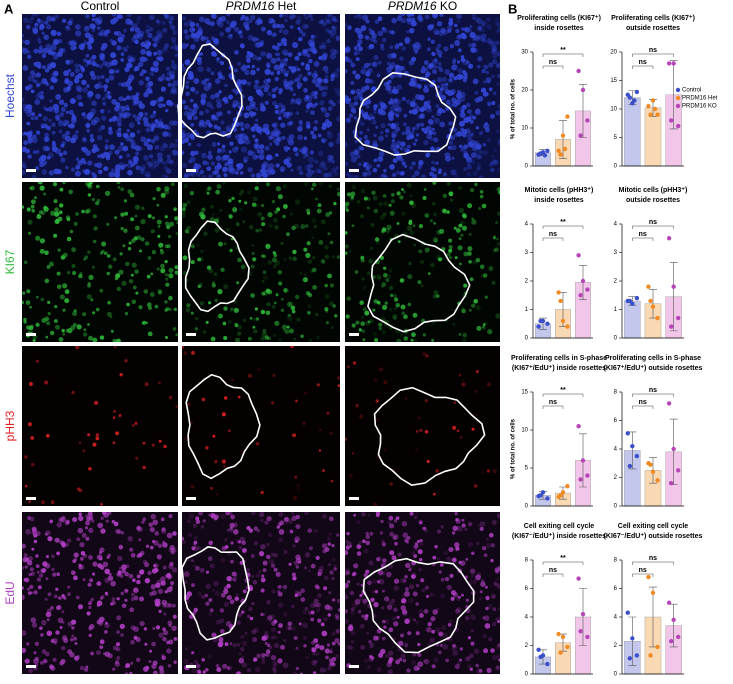  What do you see at coordinates (653, 536) in the screenshot?
I see `chart-title: (KI67⁻/EdU⁺) outside rosettes` at bounding box center [653, 536].